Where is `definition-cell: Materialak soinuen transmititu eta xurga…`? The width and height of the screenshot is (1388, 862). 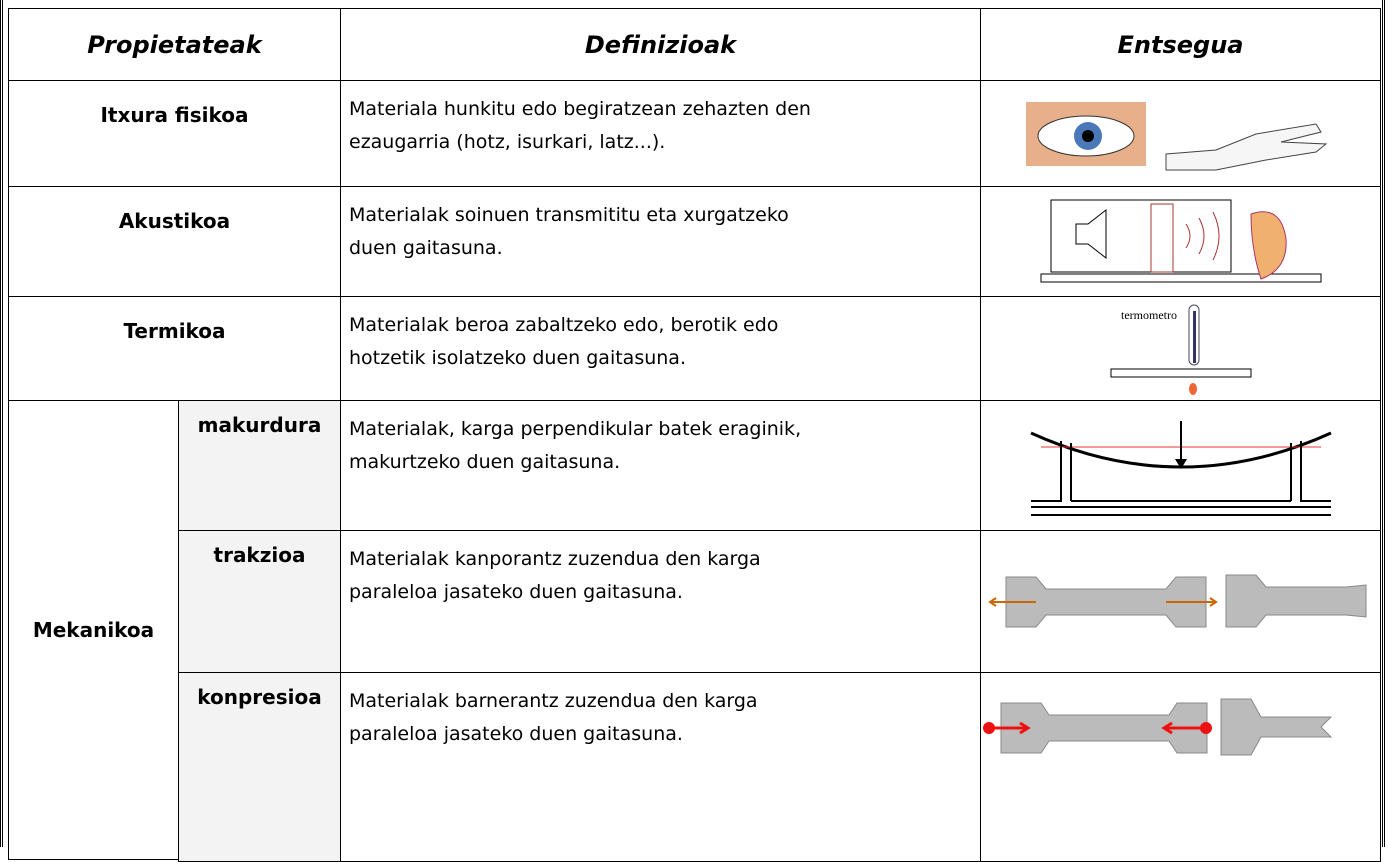
definition-cell: Materialak soinuen transmititu eta xurga… is located at coordinates (660, 241).